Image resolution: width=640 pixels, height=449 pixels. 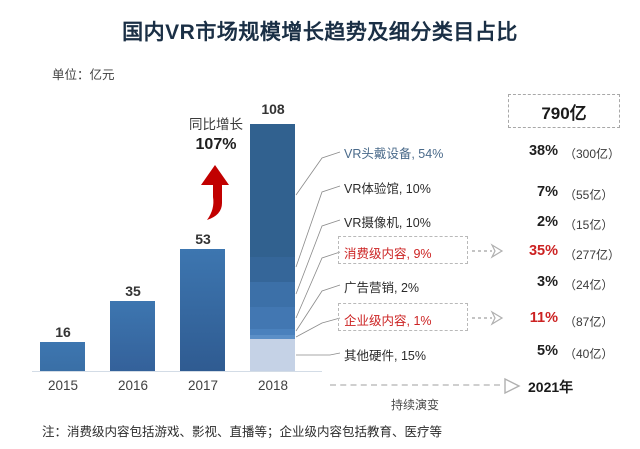 What do you see at coordinates (132, 336) in the screenshot?
I see `bar-2016` at bounding box center [132, 336].